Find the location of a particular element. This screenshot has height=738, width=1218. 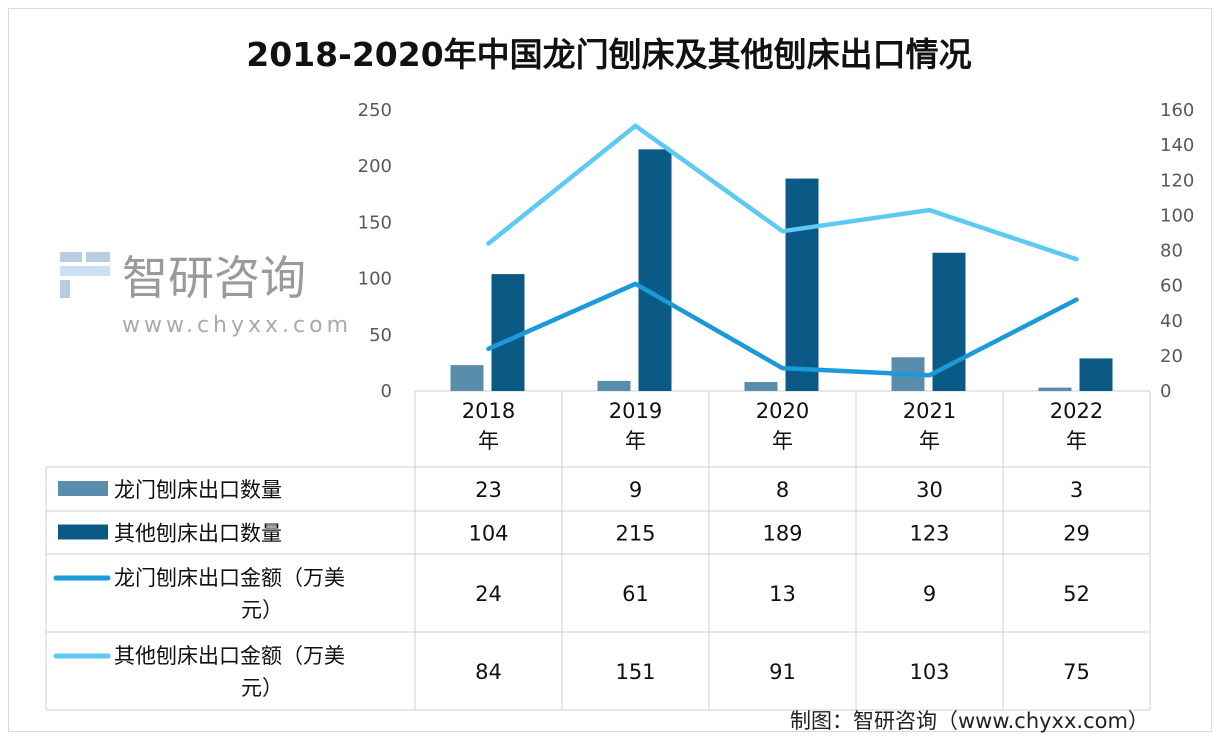

data-table-cell: 151 is located at coordinates (635, 672).